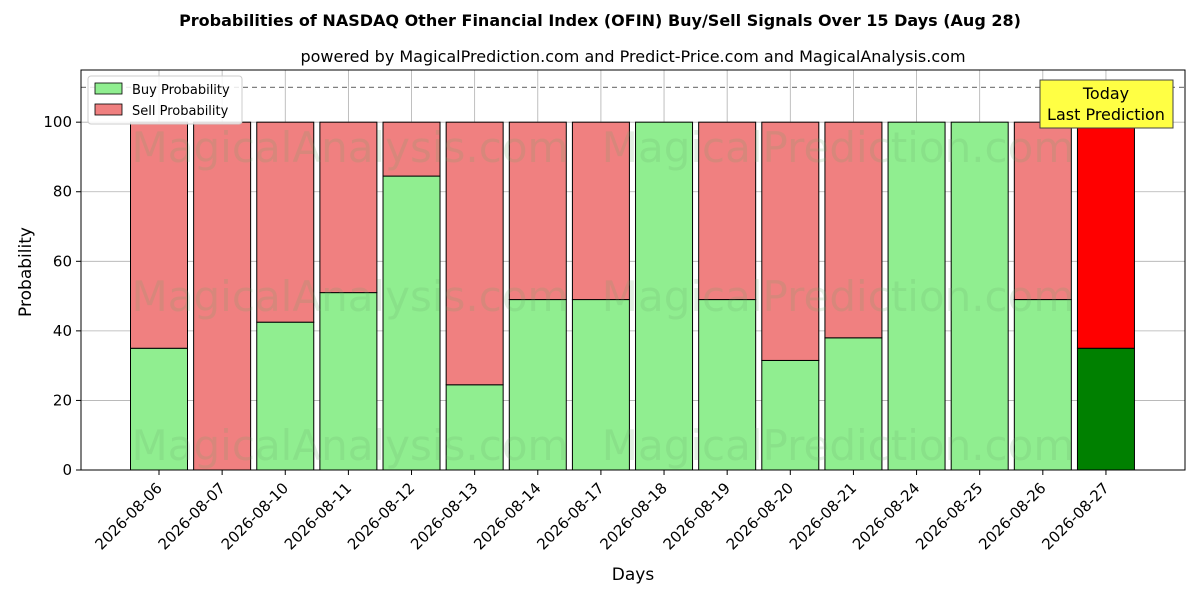  Describe the element at coordinates (1012, 516) in the screenshot. I see `x-tick-label: 2026-08-26` at that location.